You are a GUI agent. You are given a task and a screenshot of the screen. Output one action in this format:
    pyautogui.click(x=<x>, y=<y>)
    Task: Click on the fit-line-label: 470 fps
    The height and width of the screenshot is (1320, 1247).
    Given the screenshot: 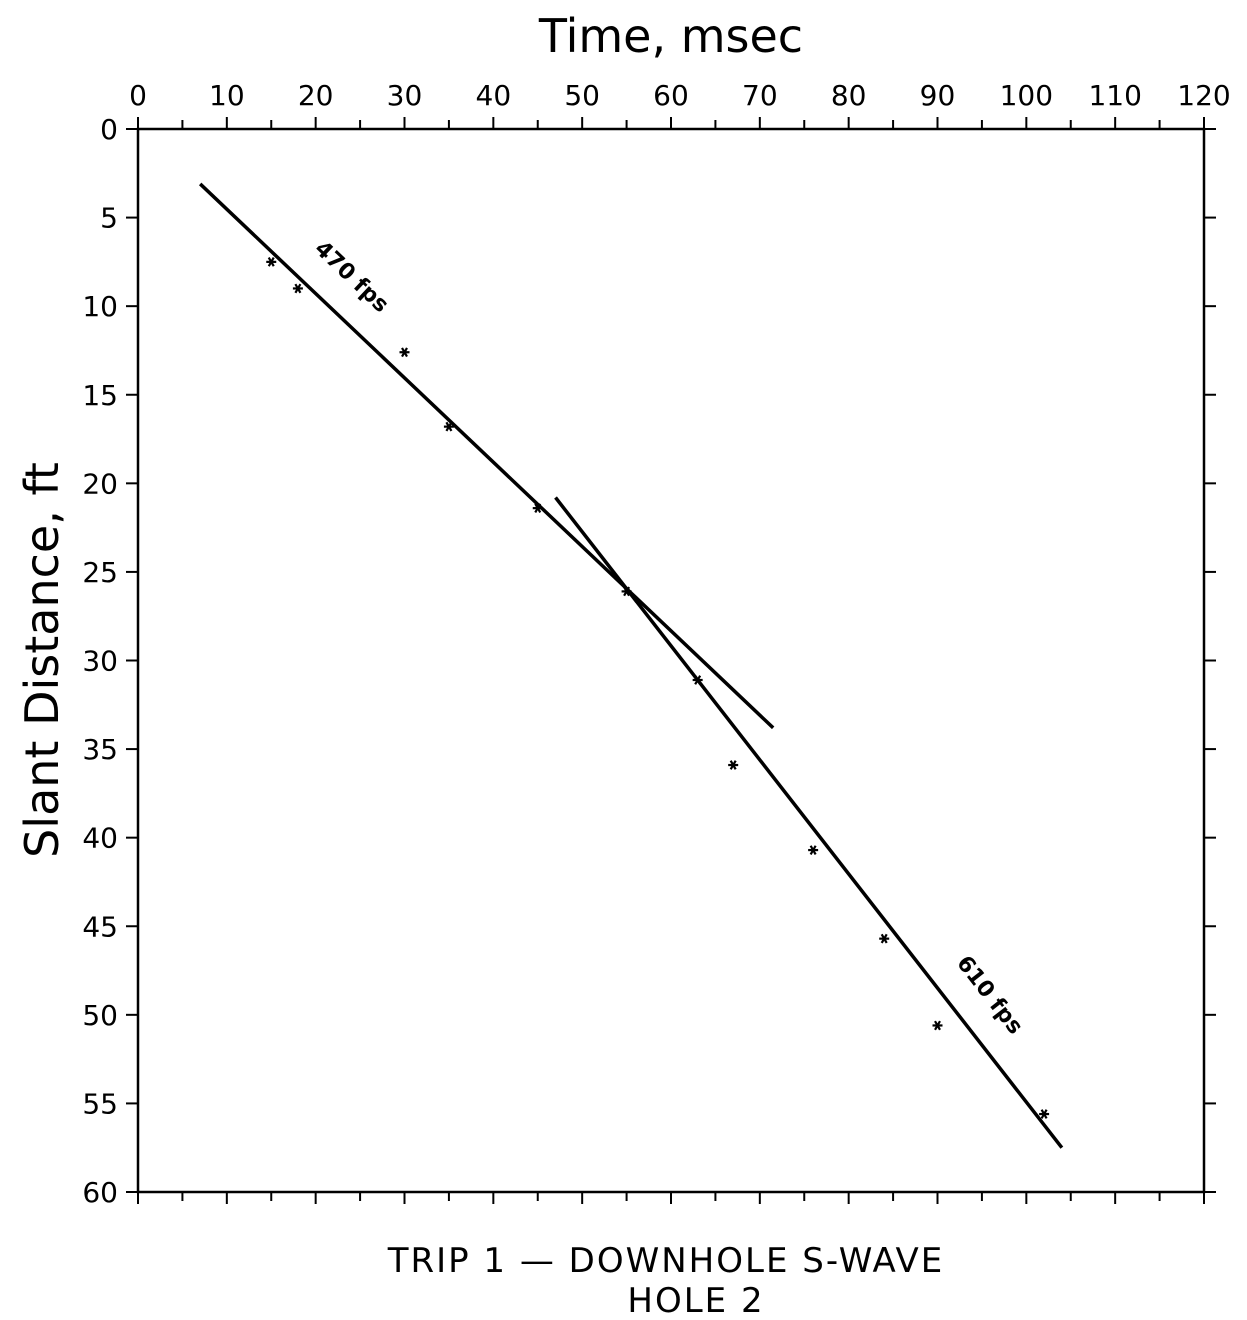 What is the action you would take?
    pyautogui.click(x=351, y=276)
    